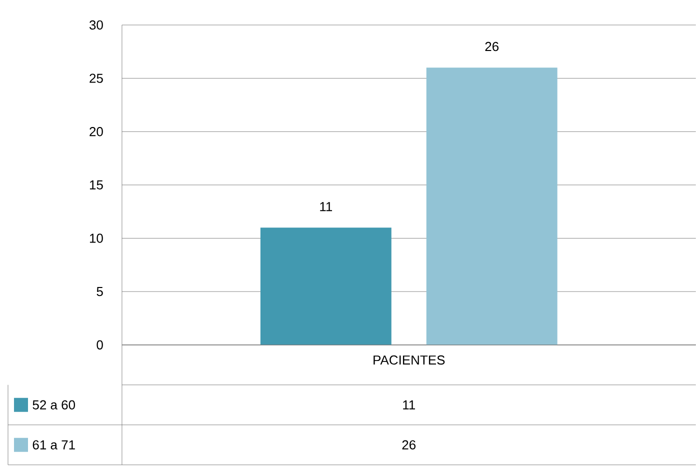  What do you see at coordinates (492, 47) in the screenshot?
I see `data-label: 26` at bounding box center [492, 47].